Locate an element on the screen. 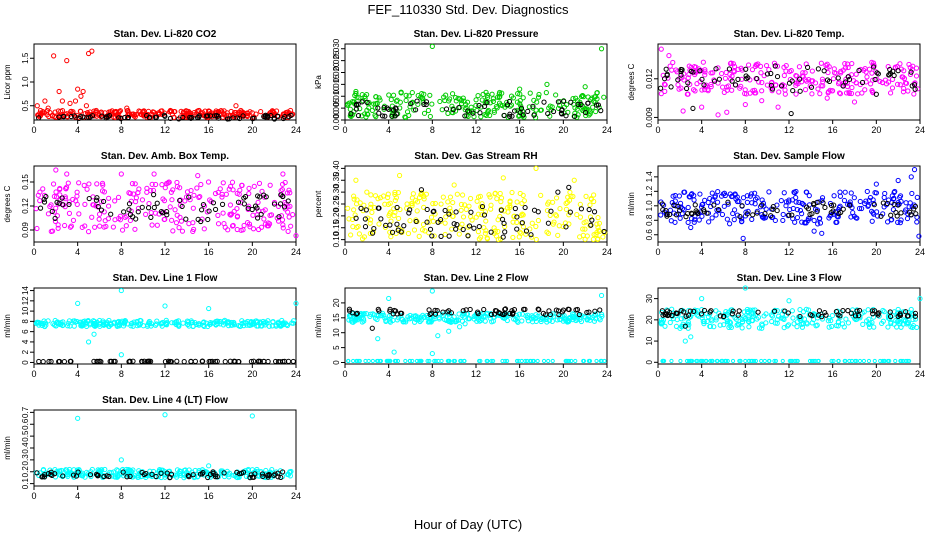 This screenshot has width=936, height=540. y-axis-label: percent is located at coordinates (318, 203).